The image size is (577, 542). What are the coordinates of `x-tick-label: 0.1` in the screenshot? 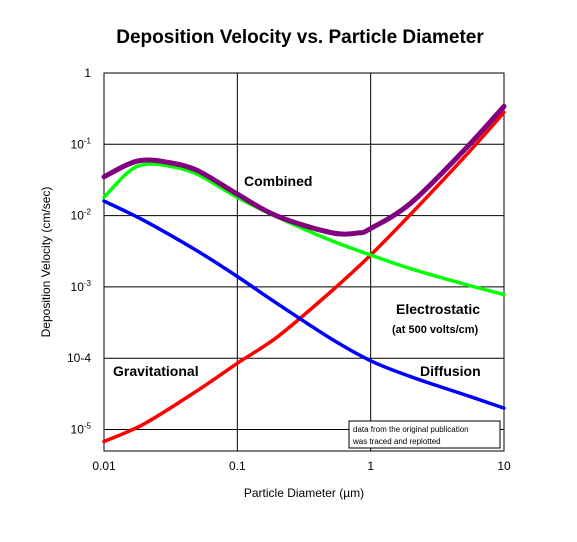 It's located at (237, 466).